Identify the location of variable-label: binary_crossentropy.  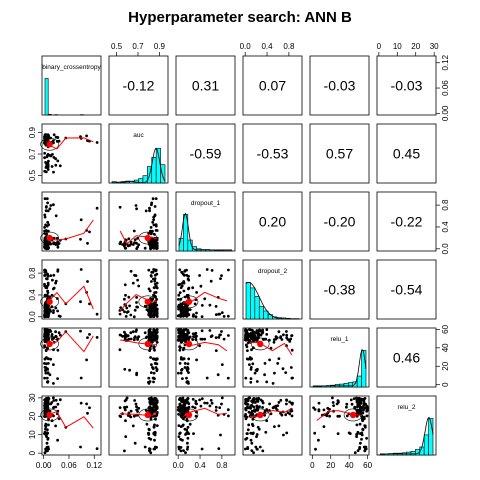
(71, 67).